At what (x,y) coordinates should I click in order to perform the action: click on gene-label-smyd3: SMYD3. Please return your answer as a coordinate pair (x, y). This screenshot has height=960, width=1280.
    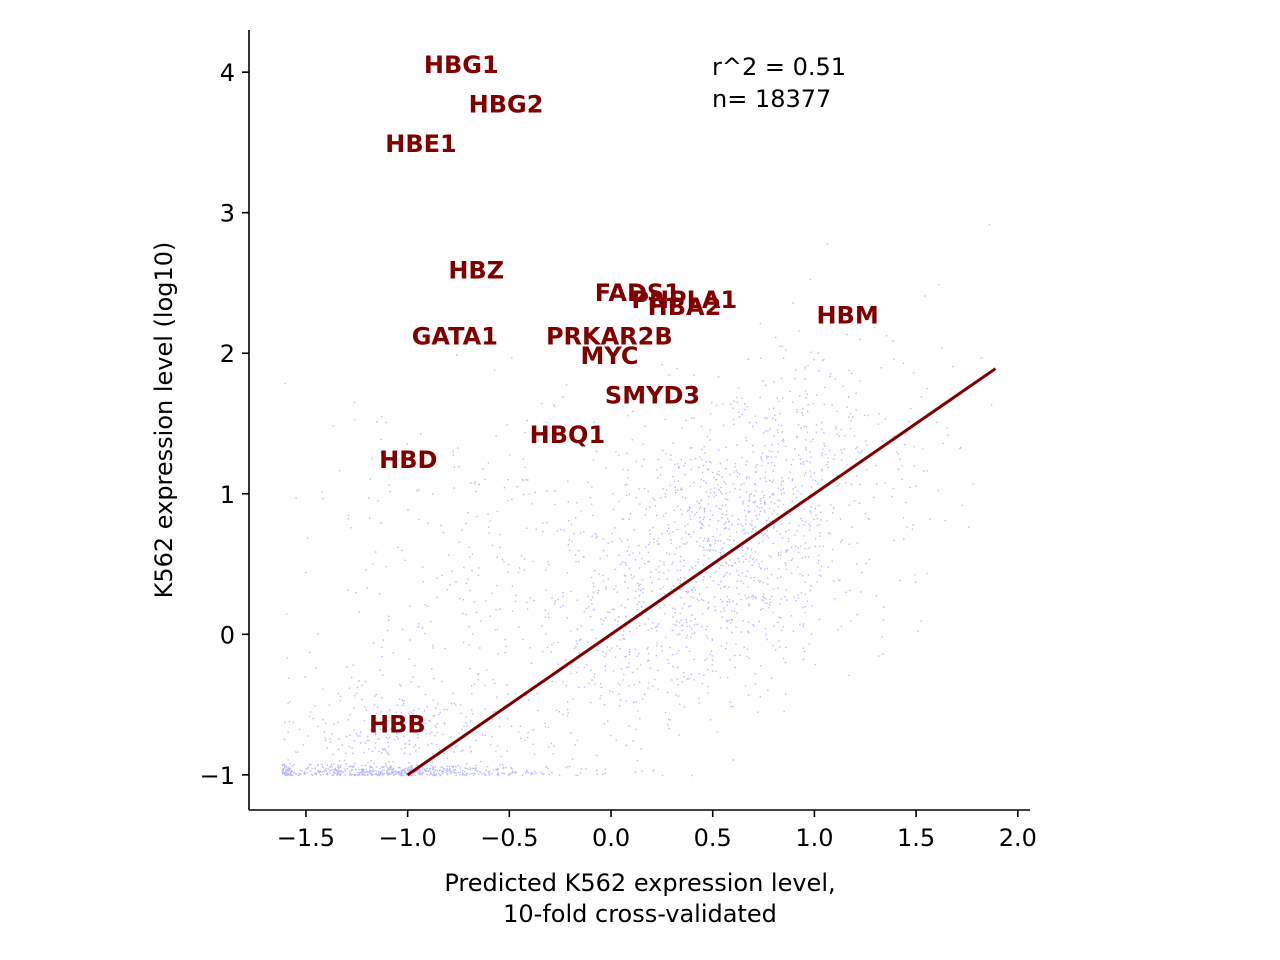
    Looking at the image, I should click on (652, 395).